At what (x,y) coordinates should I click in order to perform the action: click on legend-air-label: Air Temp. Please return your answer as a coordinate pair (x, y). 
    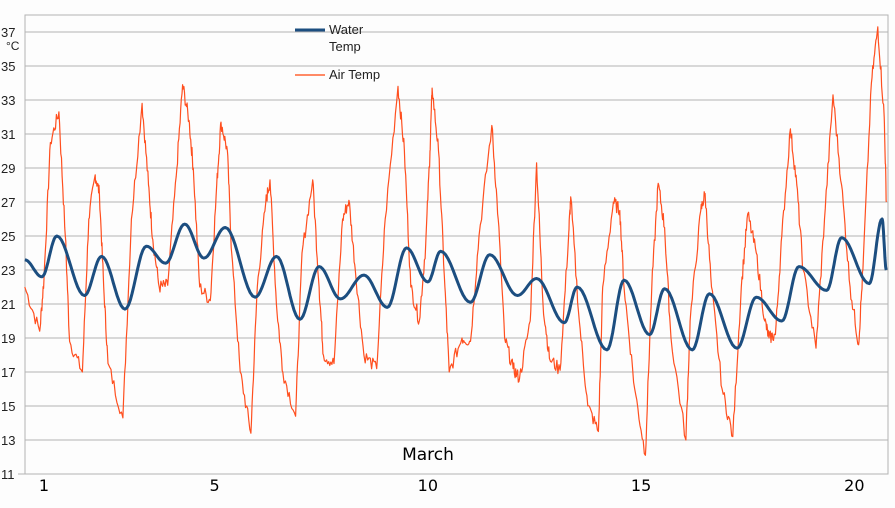
    Looking at the image, I should click on (354, 74).